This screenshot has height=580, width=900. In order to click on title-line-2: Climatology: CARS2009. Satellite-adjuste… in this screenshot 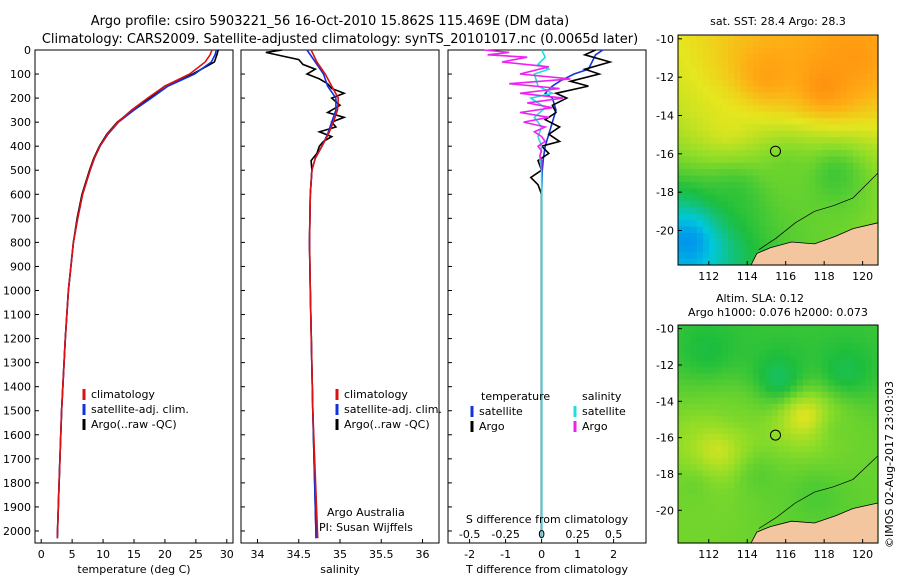, I will do `click(340, 39)`.